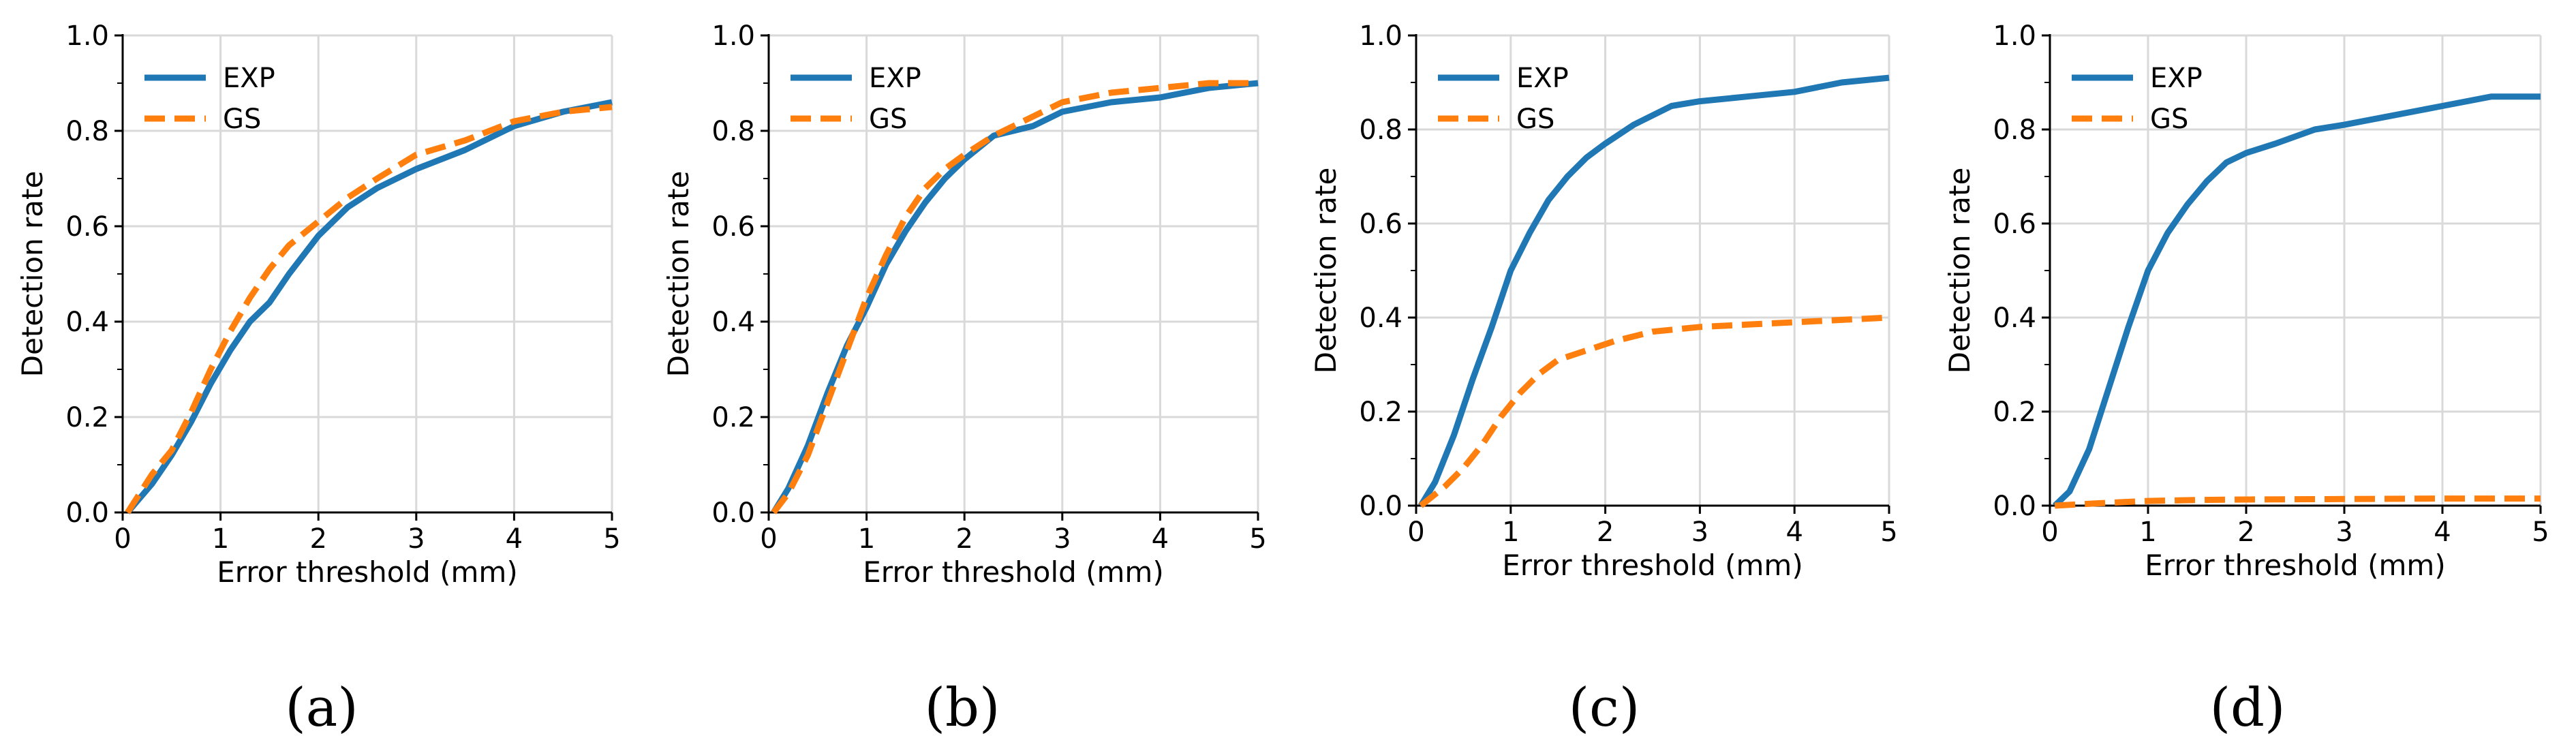 Image resolution: width=2576 pixels, height=753 pixels. Describe the element at coordinates (2248, 708) in the screenshot. I see `panel-label: (d)` at that location.